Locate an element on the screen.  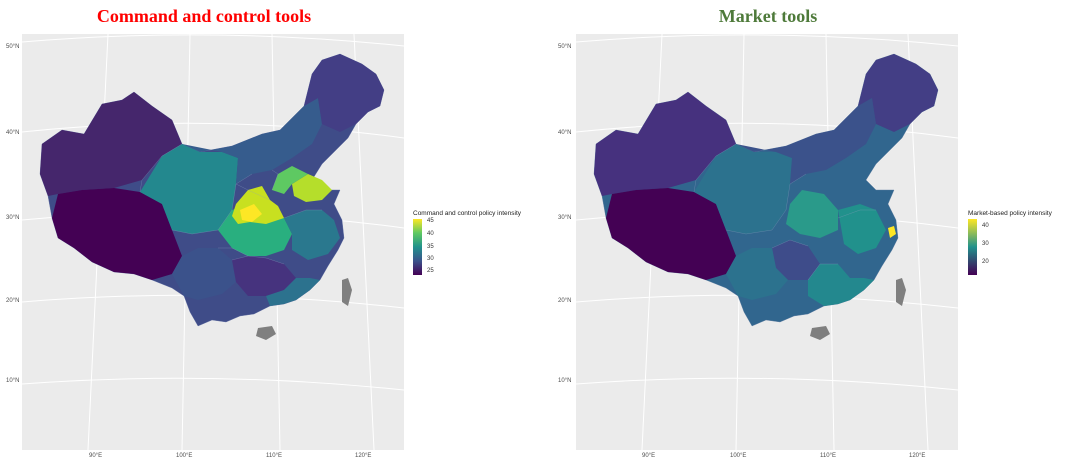
panel-title-market: Market tools is located at coordinates (768, 16).